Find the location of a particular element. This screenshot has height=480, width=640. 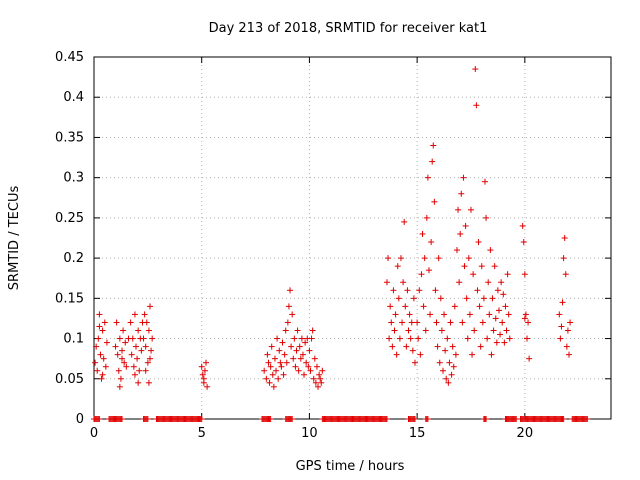

y-tick-label: 0.05 is located at coordinates (69, 379).